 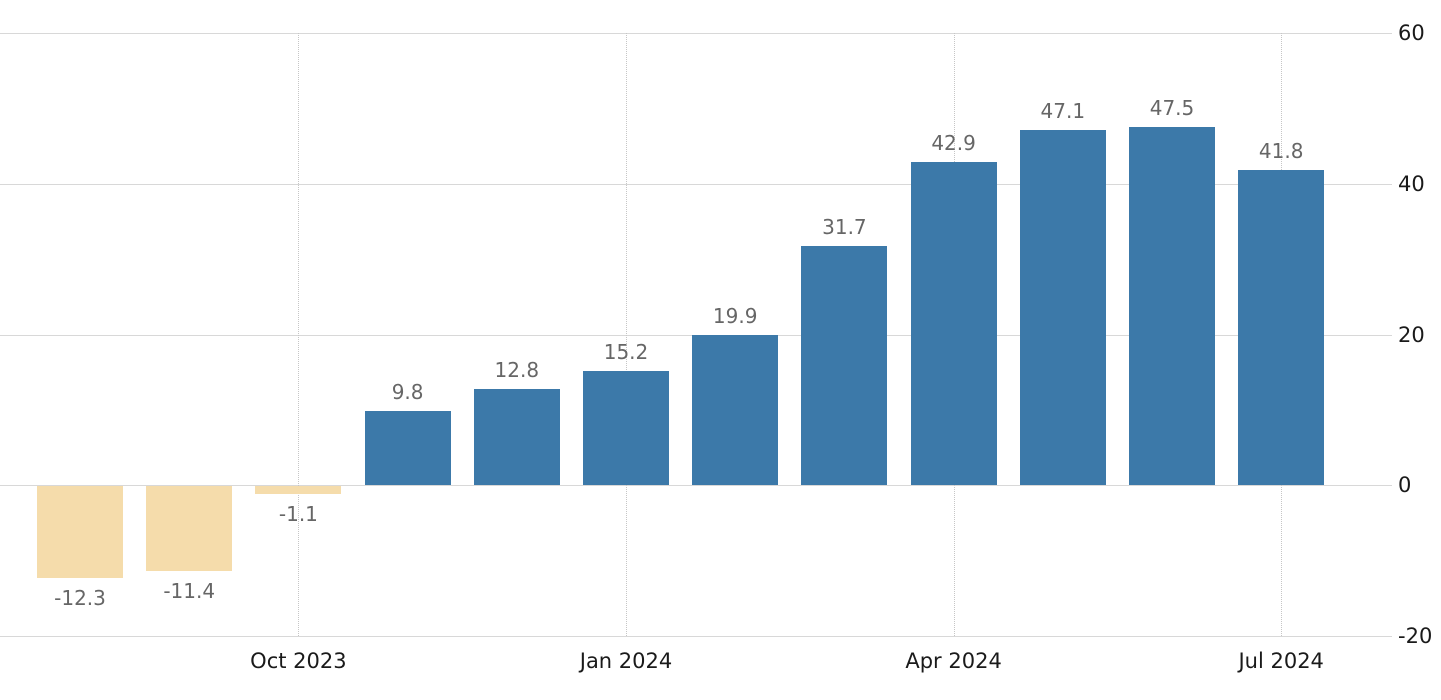 I want to click on y-axis-tick-label: 0, so click(x=1405, y=485).